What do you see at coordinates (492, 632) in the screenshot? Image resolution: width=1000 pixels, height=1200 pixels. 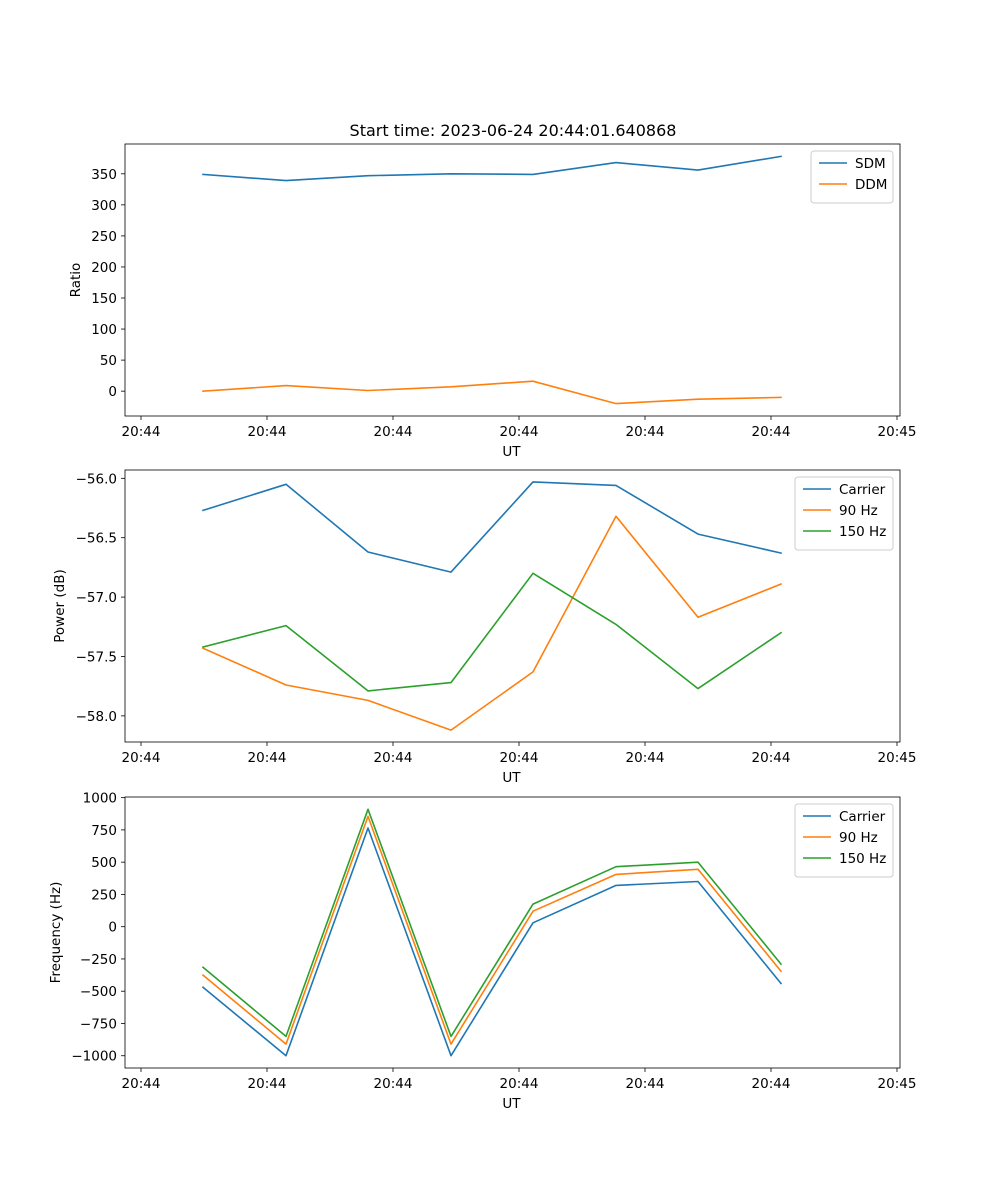 I see `power-150-hz-line` at bounding box center [492, 632].